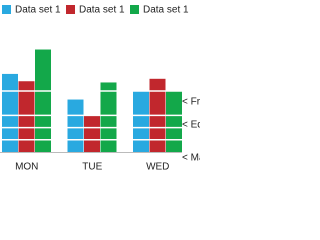 This screenshot has height=240, width=320. I want to click on x-tick-label: TUE, so click(92, 167).